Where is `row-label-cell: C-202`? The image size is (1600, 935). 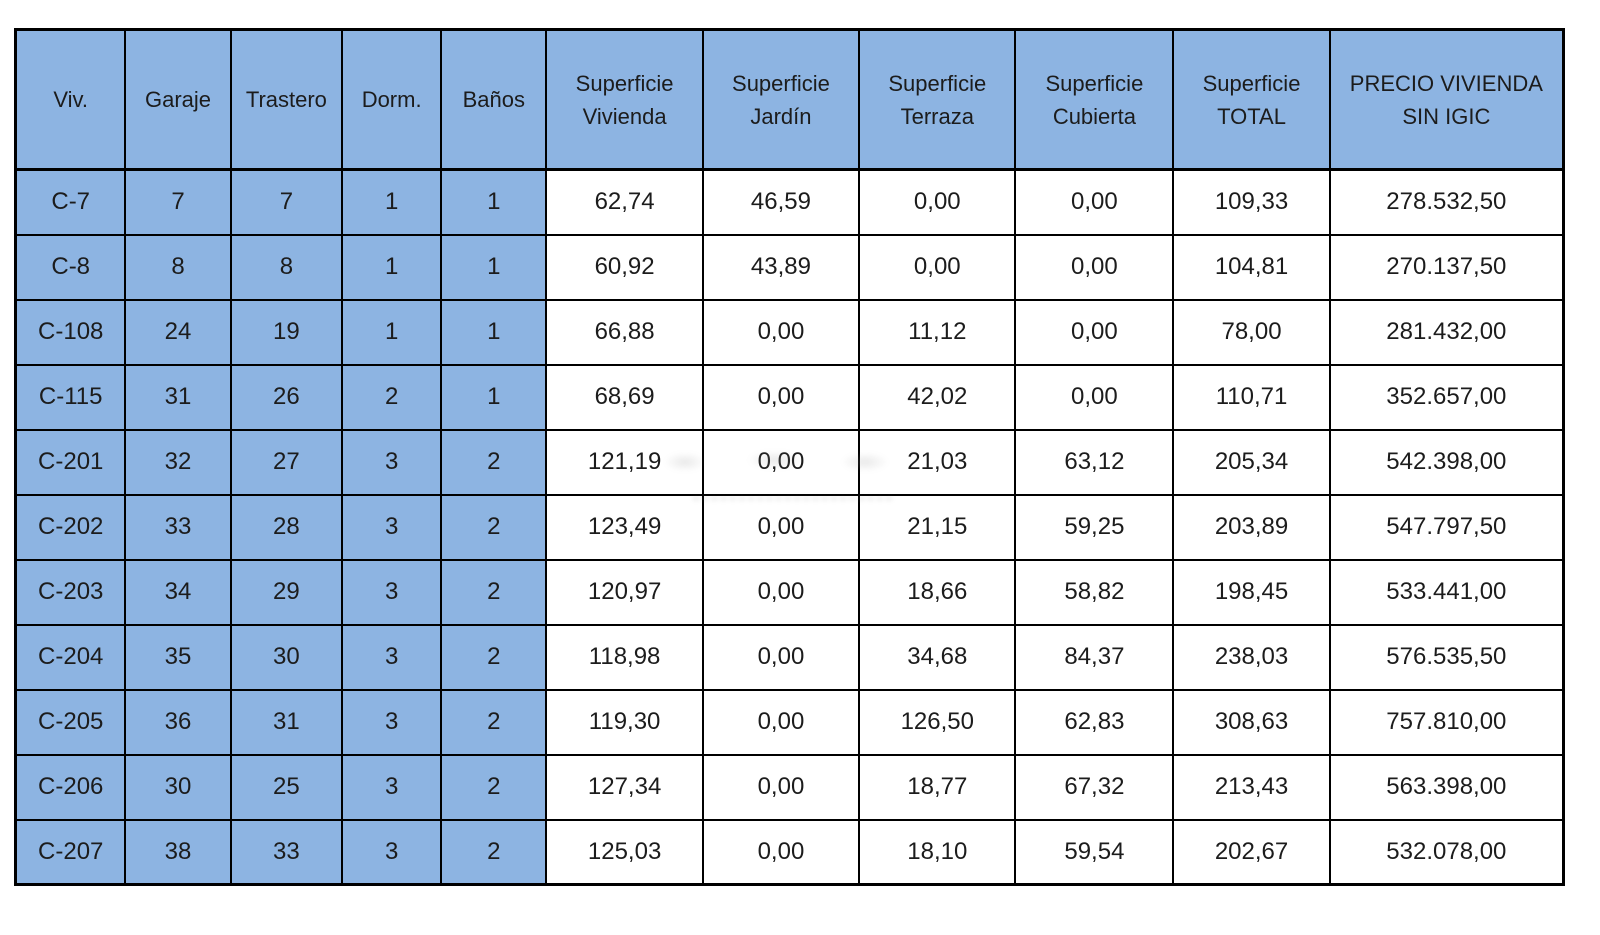 row-label-cell: C-202 is located at coordinates (70, 527).